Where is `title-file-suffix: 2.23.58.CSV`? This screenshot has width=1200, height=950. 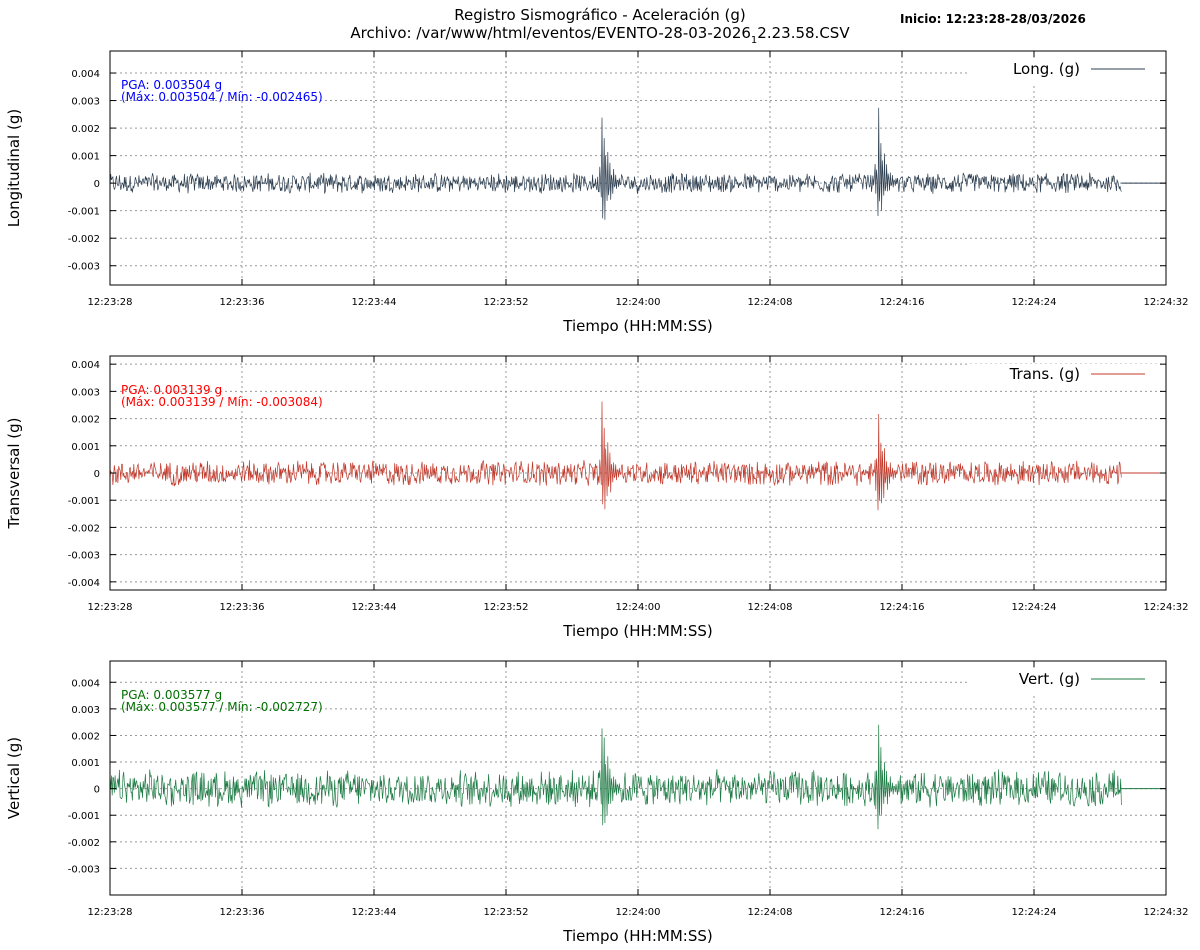 title-file-suffix: 2.23.58.CSV is located at coordinates (803, 33).